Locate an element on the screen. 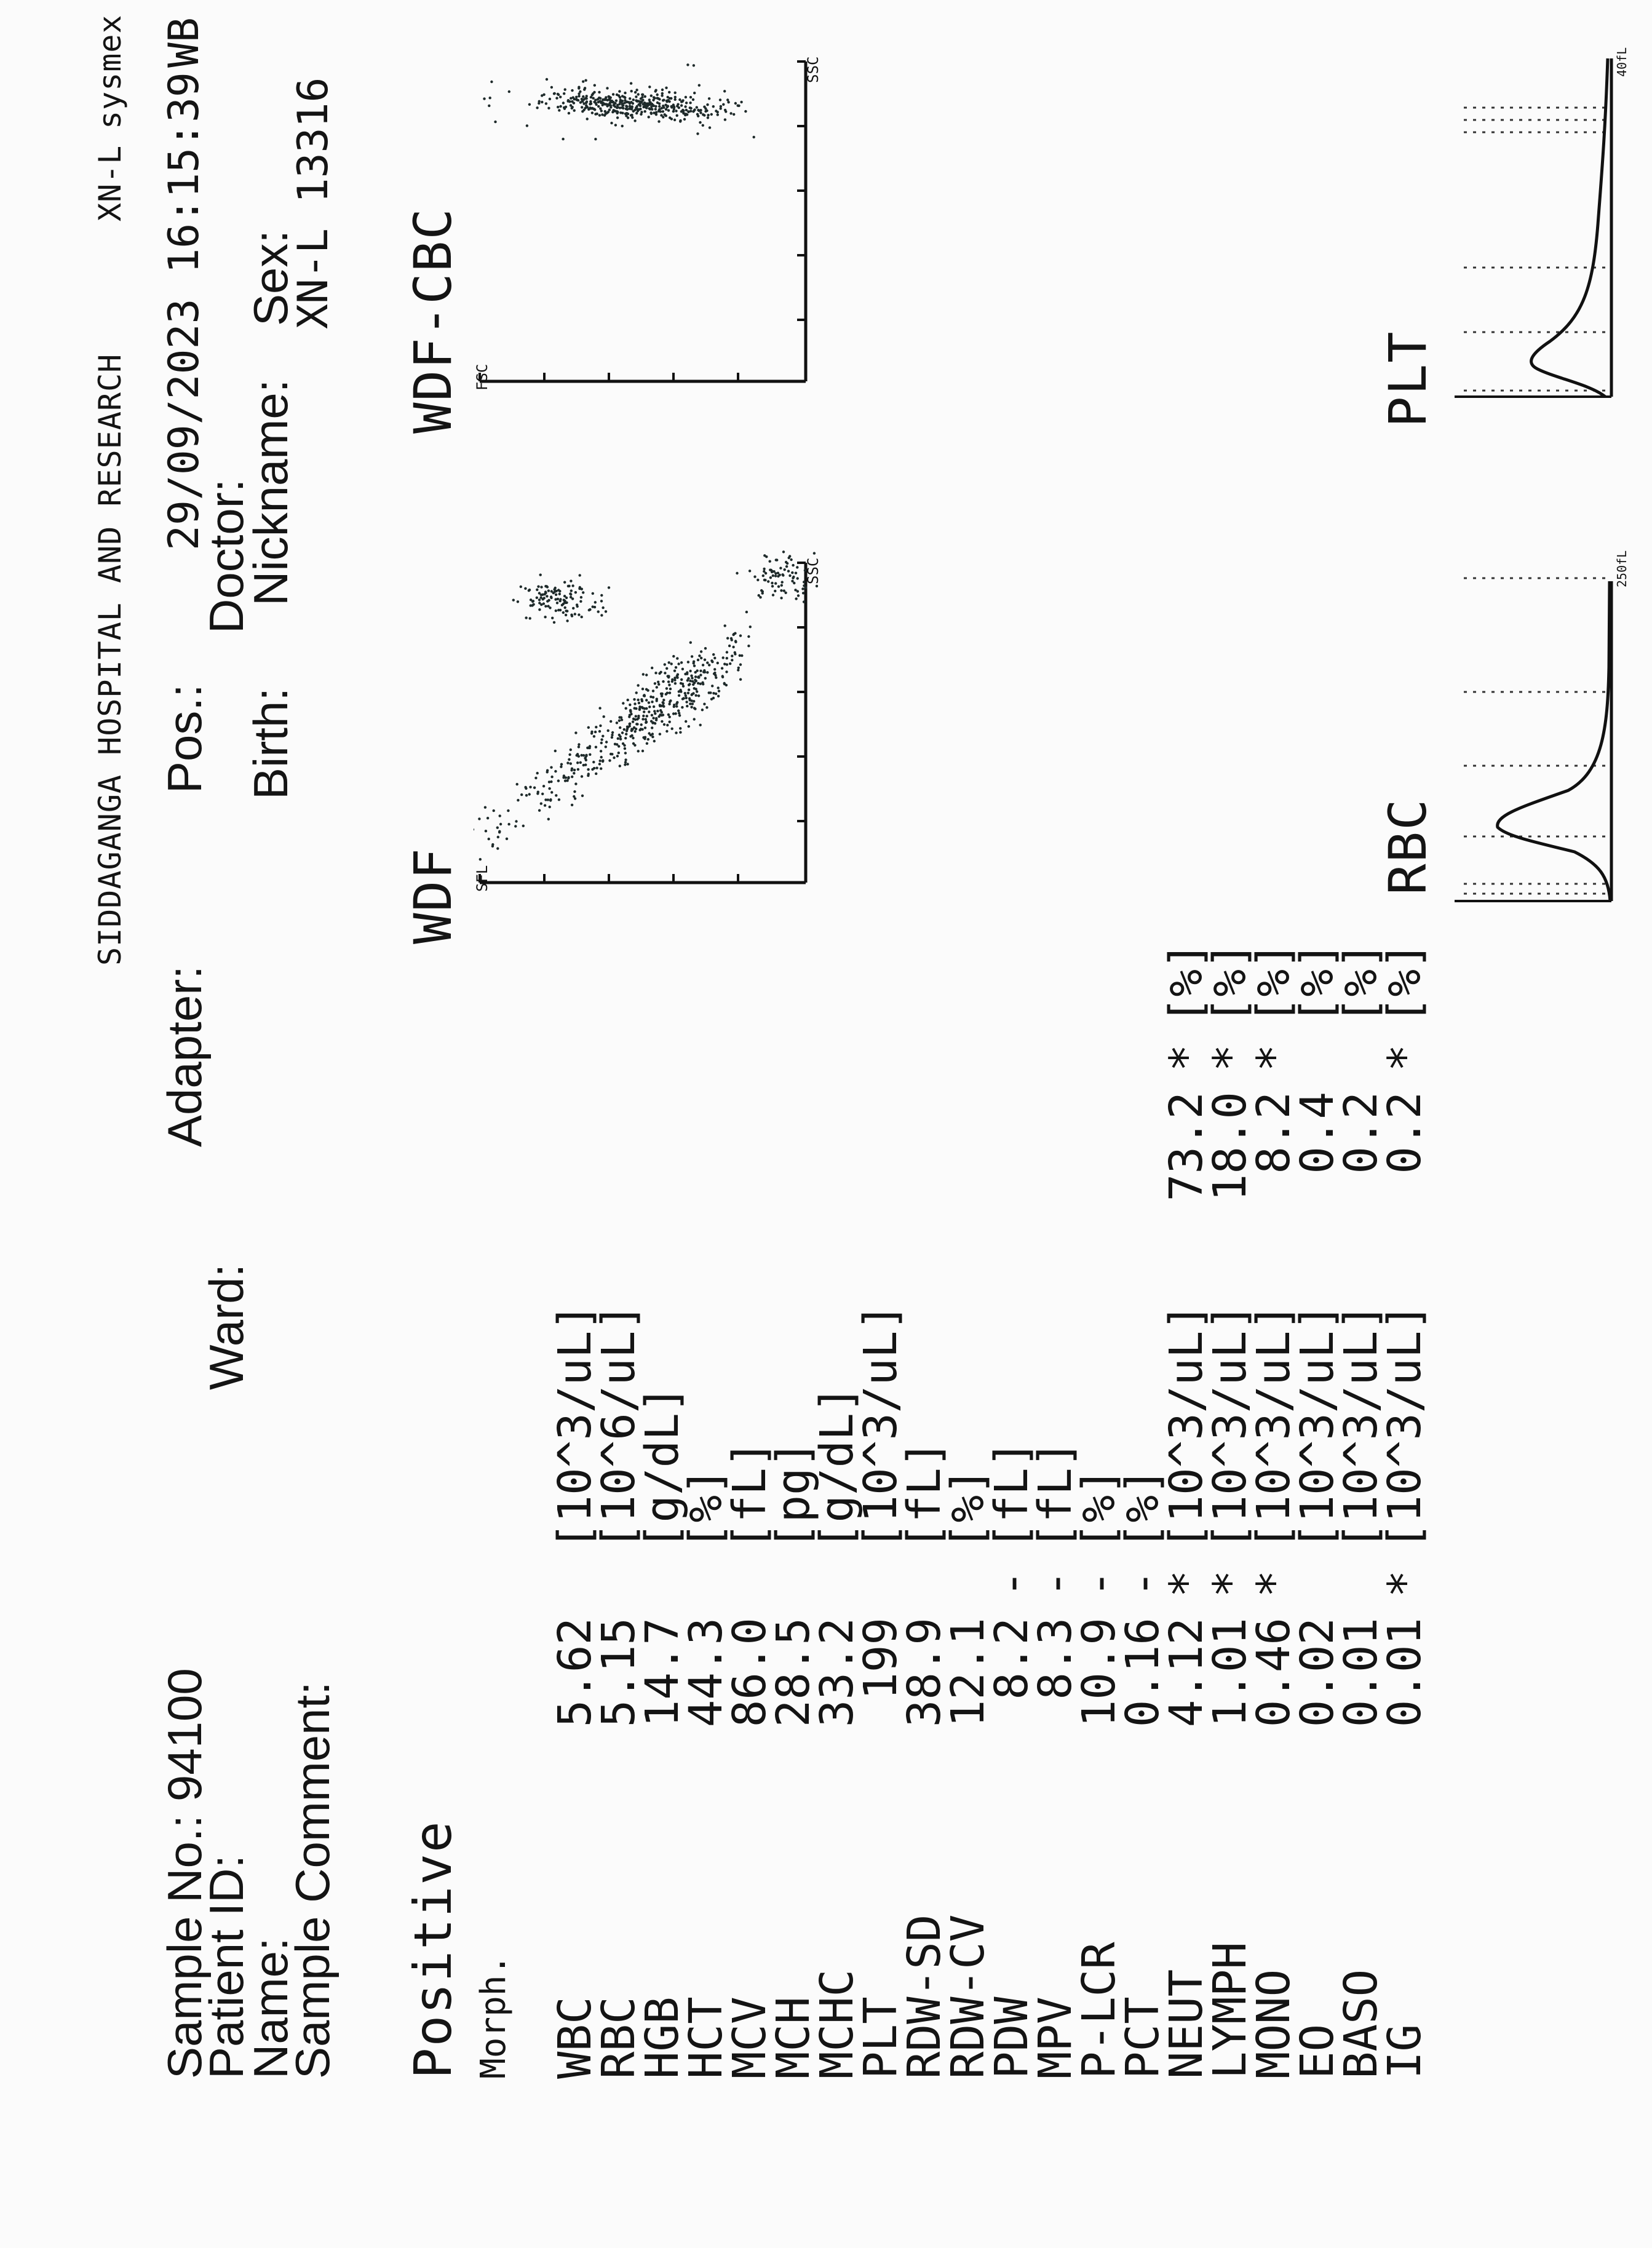 The image size is (1652, 2248). result-name: RBC is located at coordinates (618, 2037).